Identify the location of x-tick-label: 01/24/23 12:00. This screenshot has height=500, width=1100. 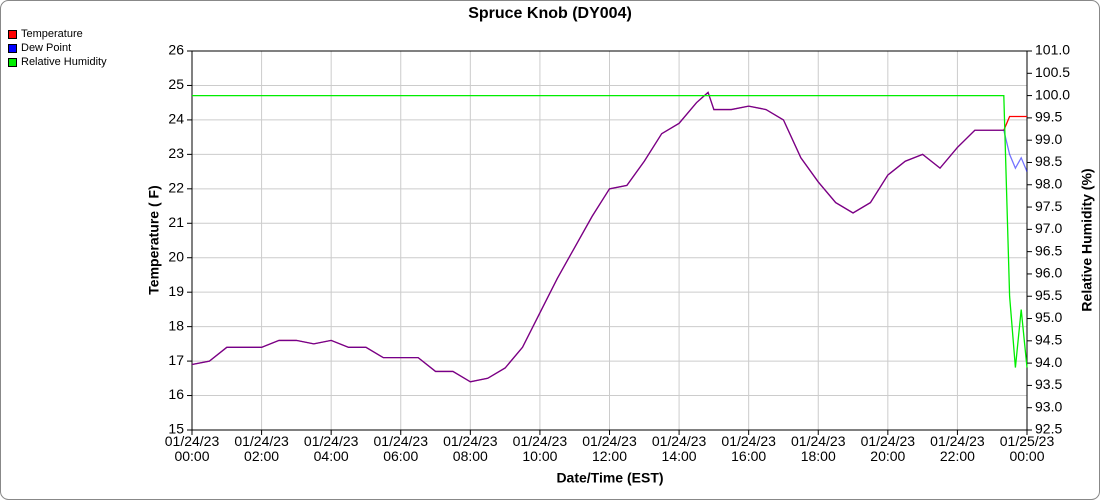
(609, 448).